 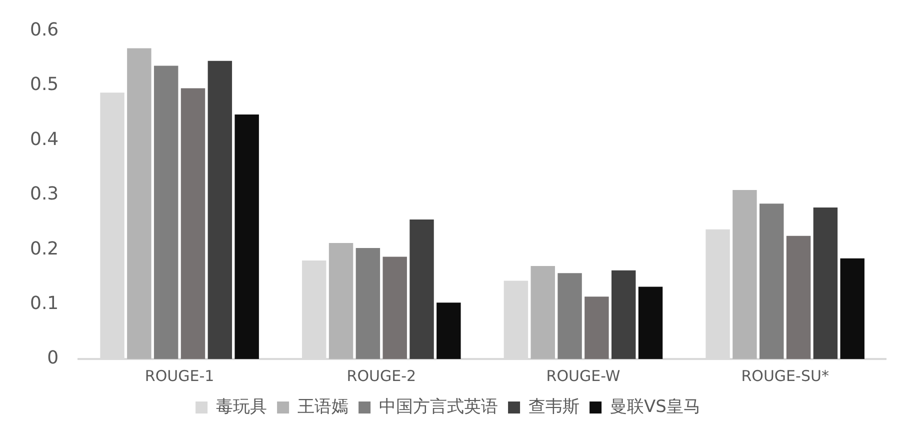 What do you see at coordinates (323, 406) in the screenshot?
I see `legend-label: 王语嫣` at bounding box center [323, 406].